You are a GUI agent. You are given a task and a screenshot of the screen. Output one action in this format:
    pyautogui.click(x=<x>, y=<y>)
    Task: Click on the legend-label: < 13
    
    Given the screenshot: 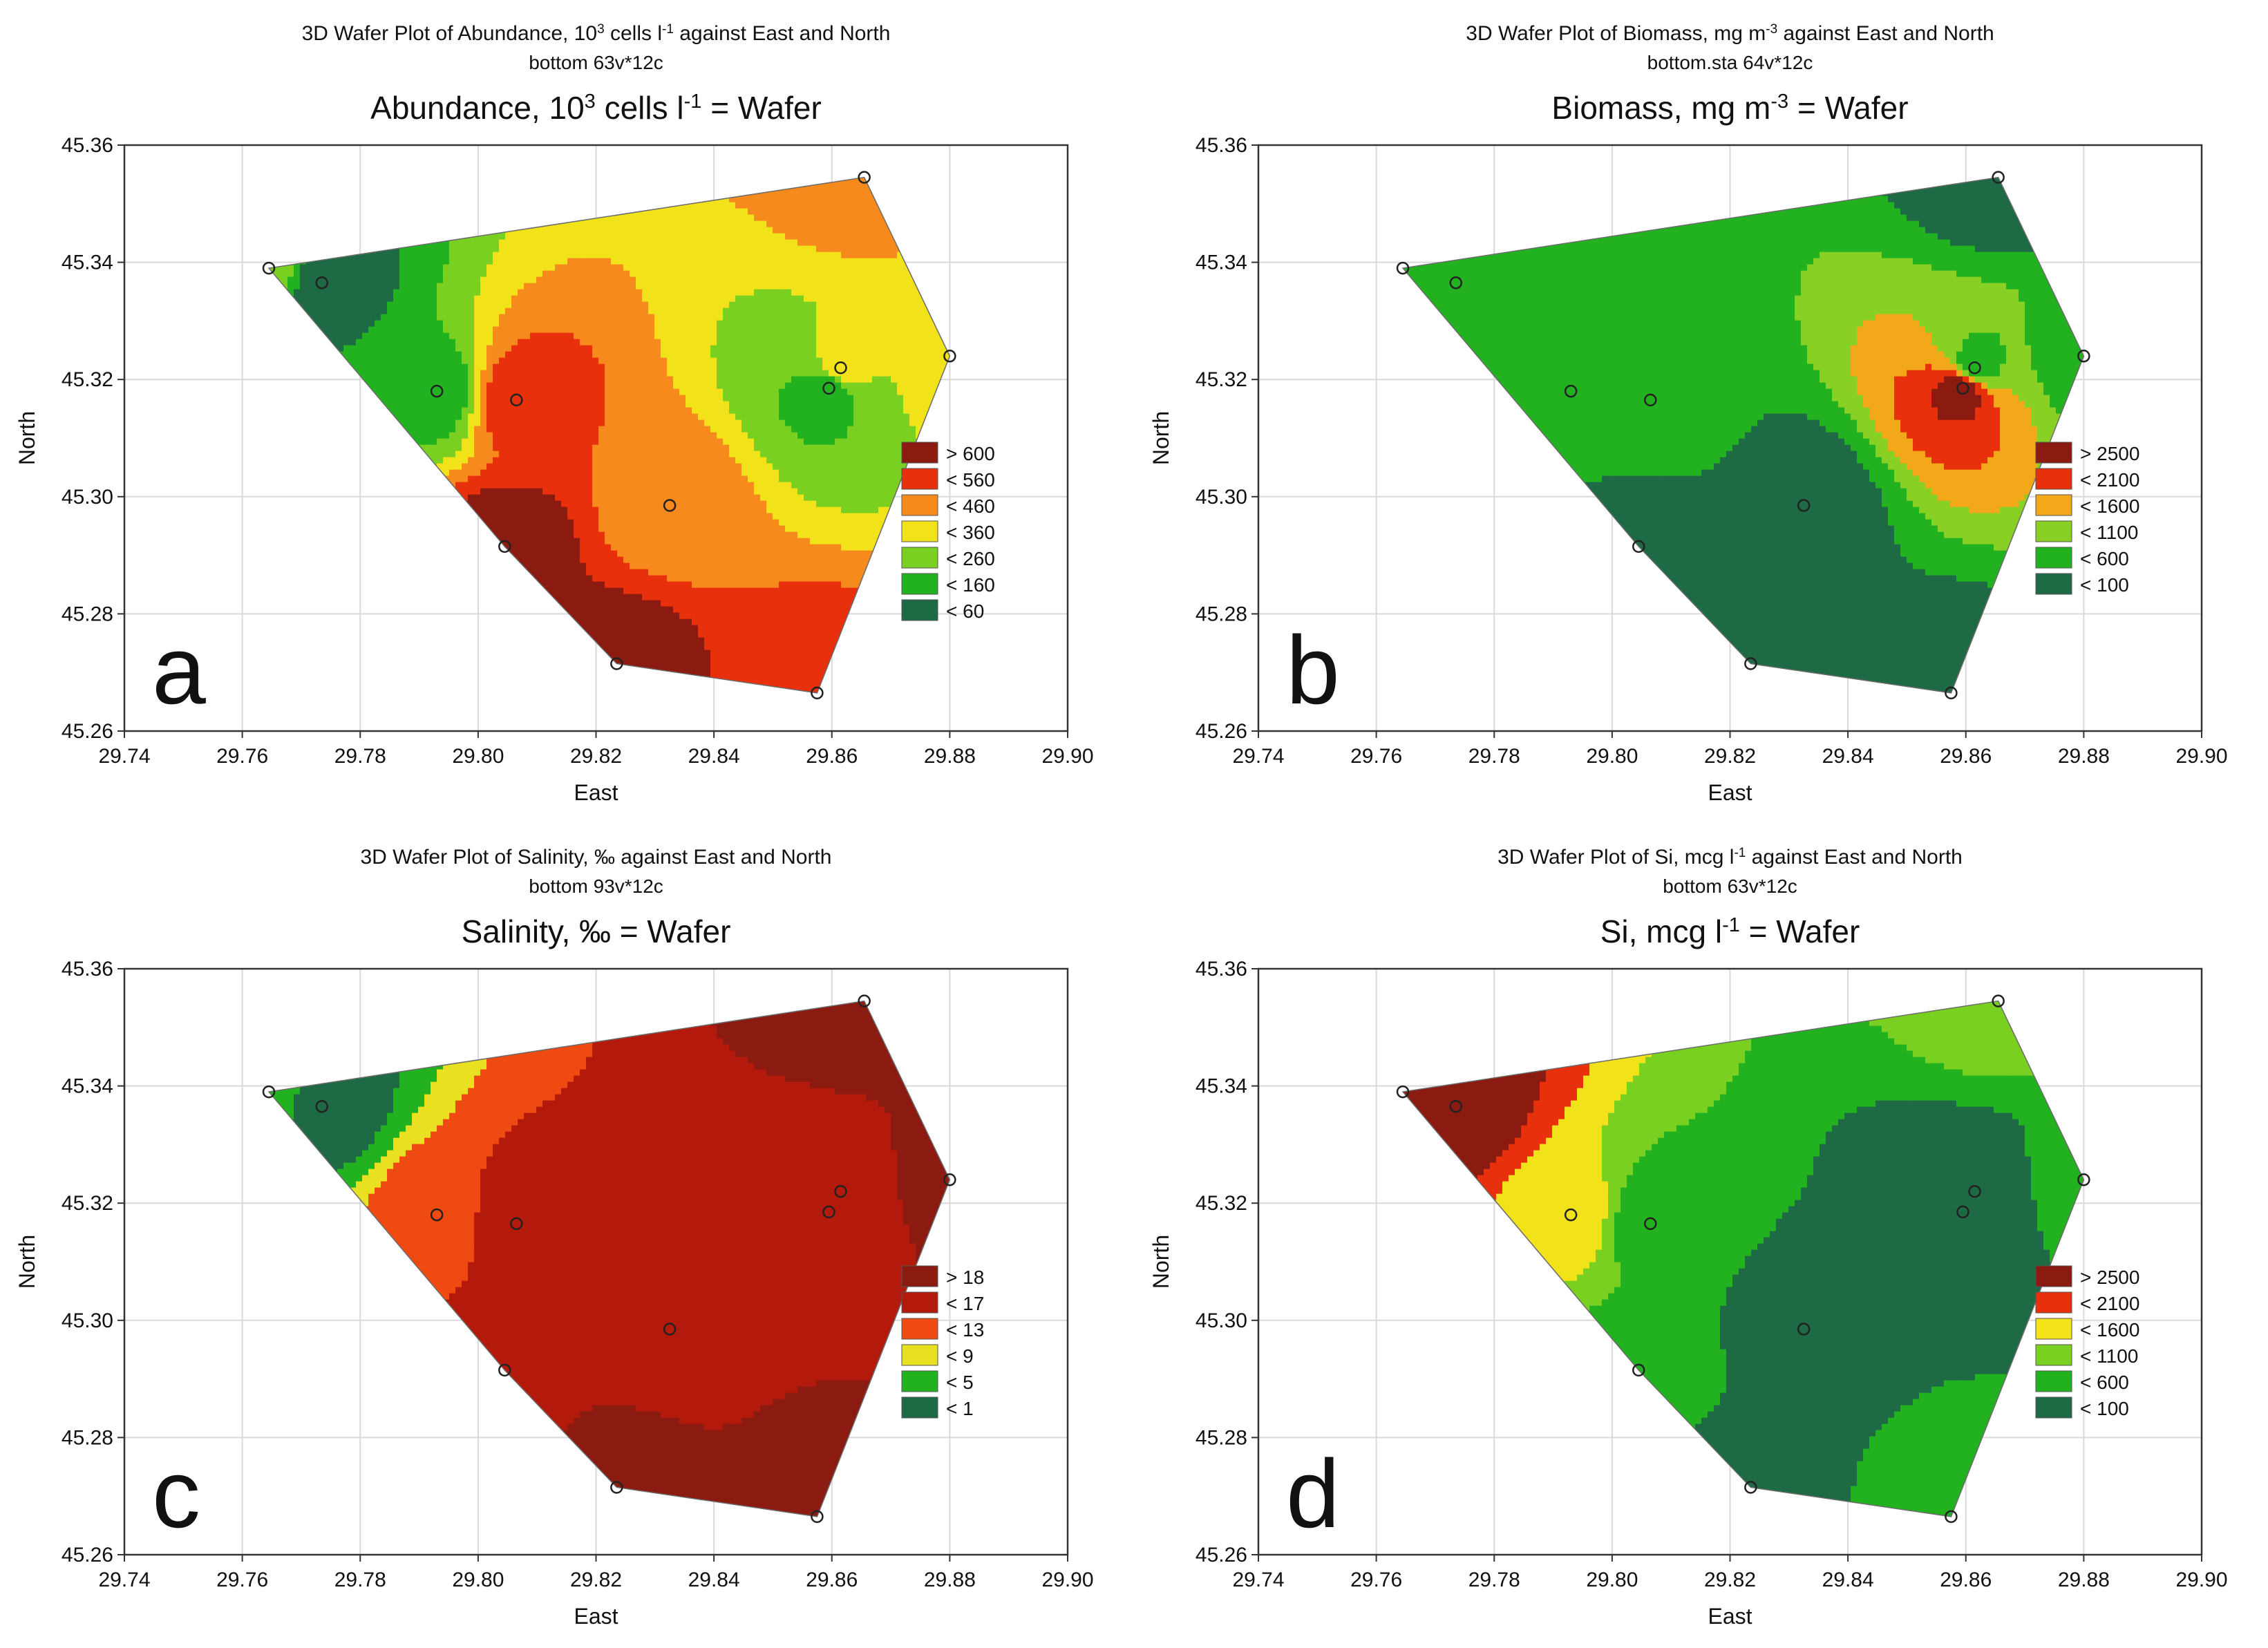 What is the action you would take?
    pyautogui.click(x=965, y=1330)
    